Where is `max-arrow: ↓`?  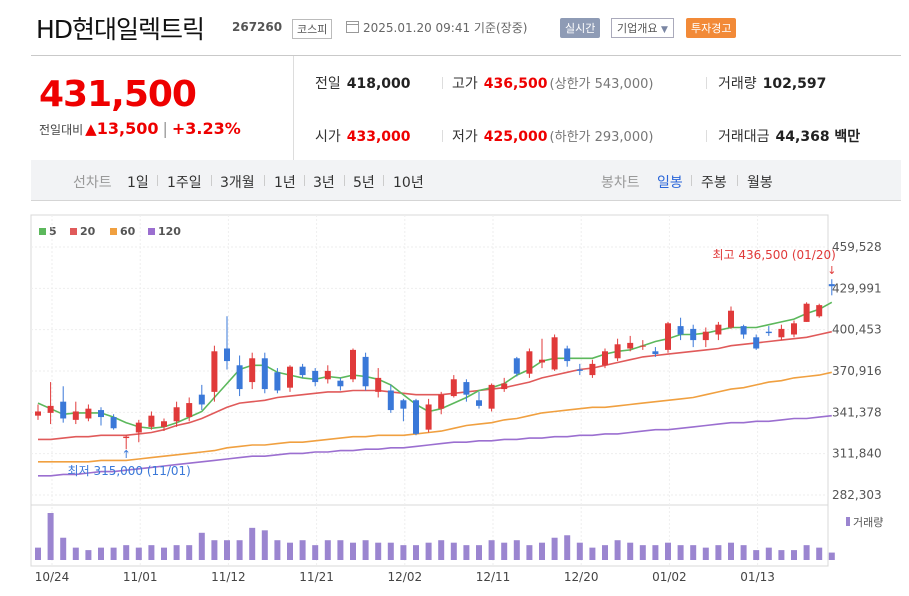 max-arrow: ↓ is located at coordinates (831, 270).